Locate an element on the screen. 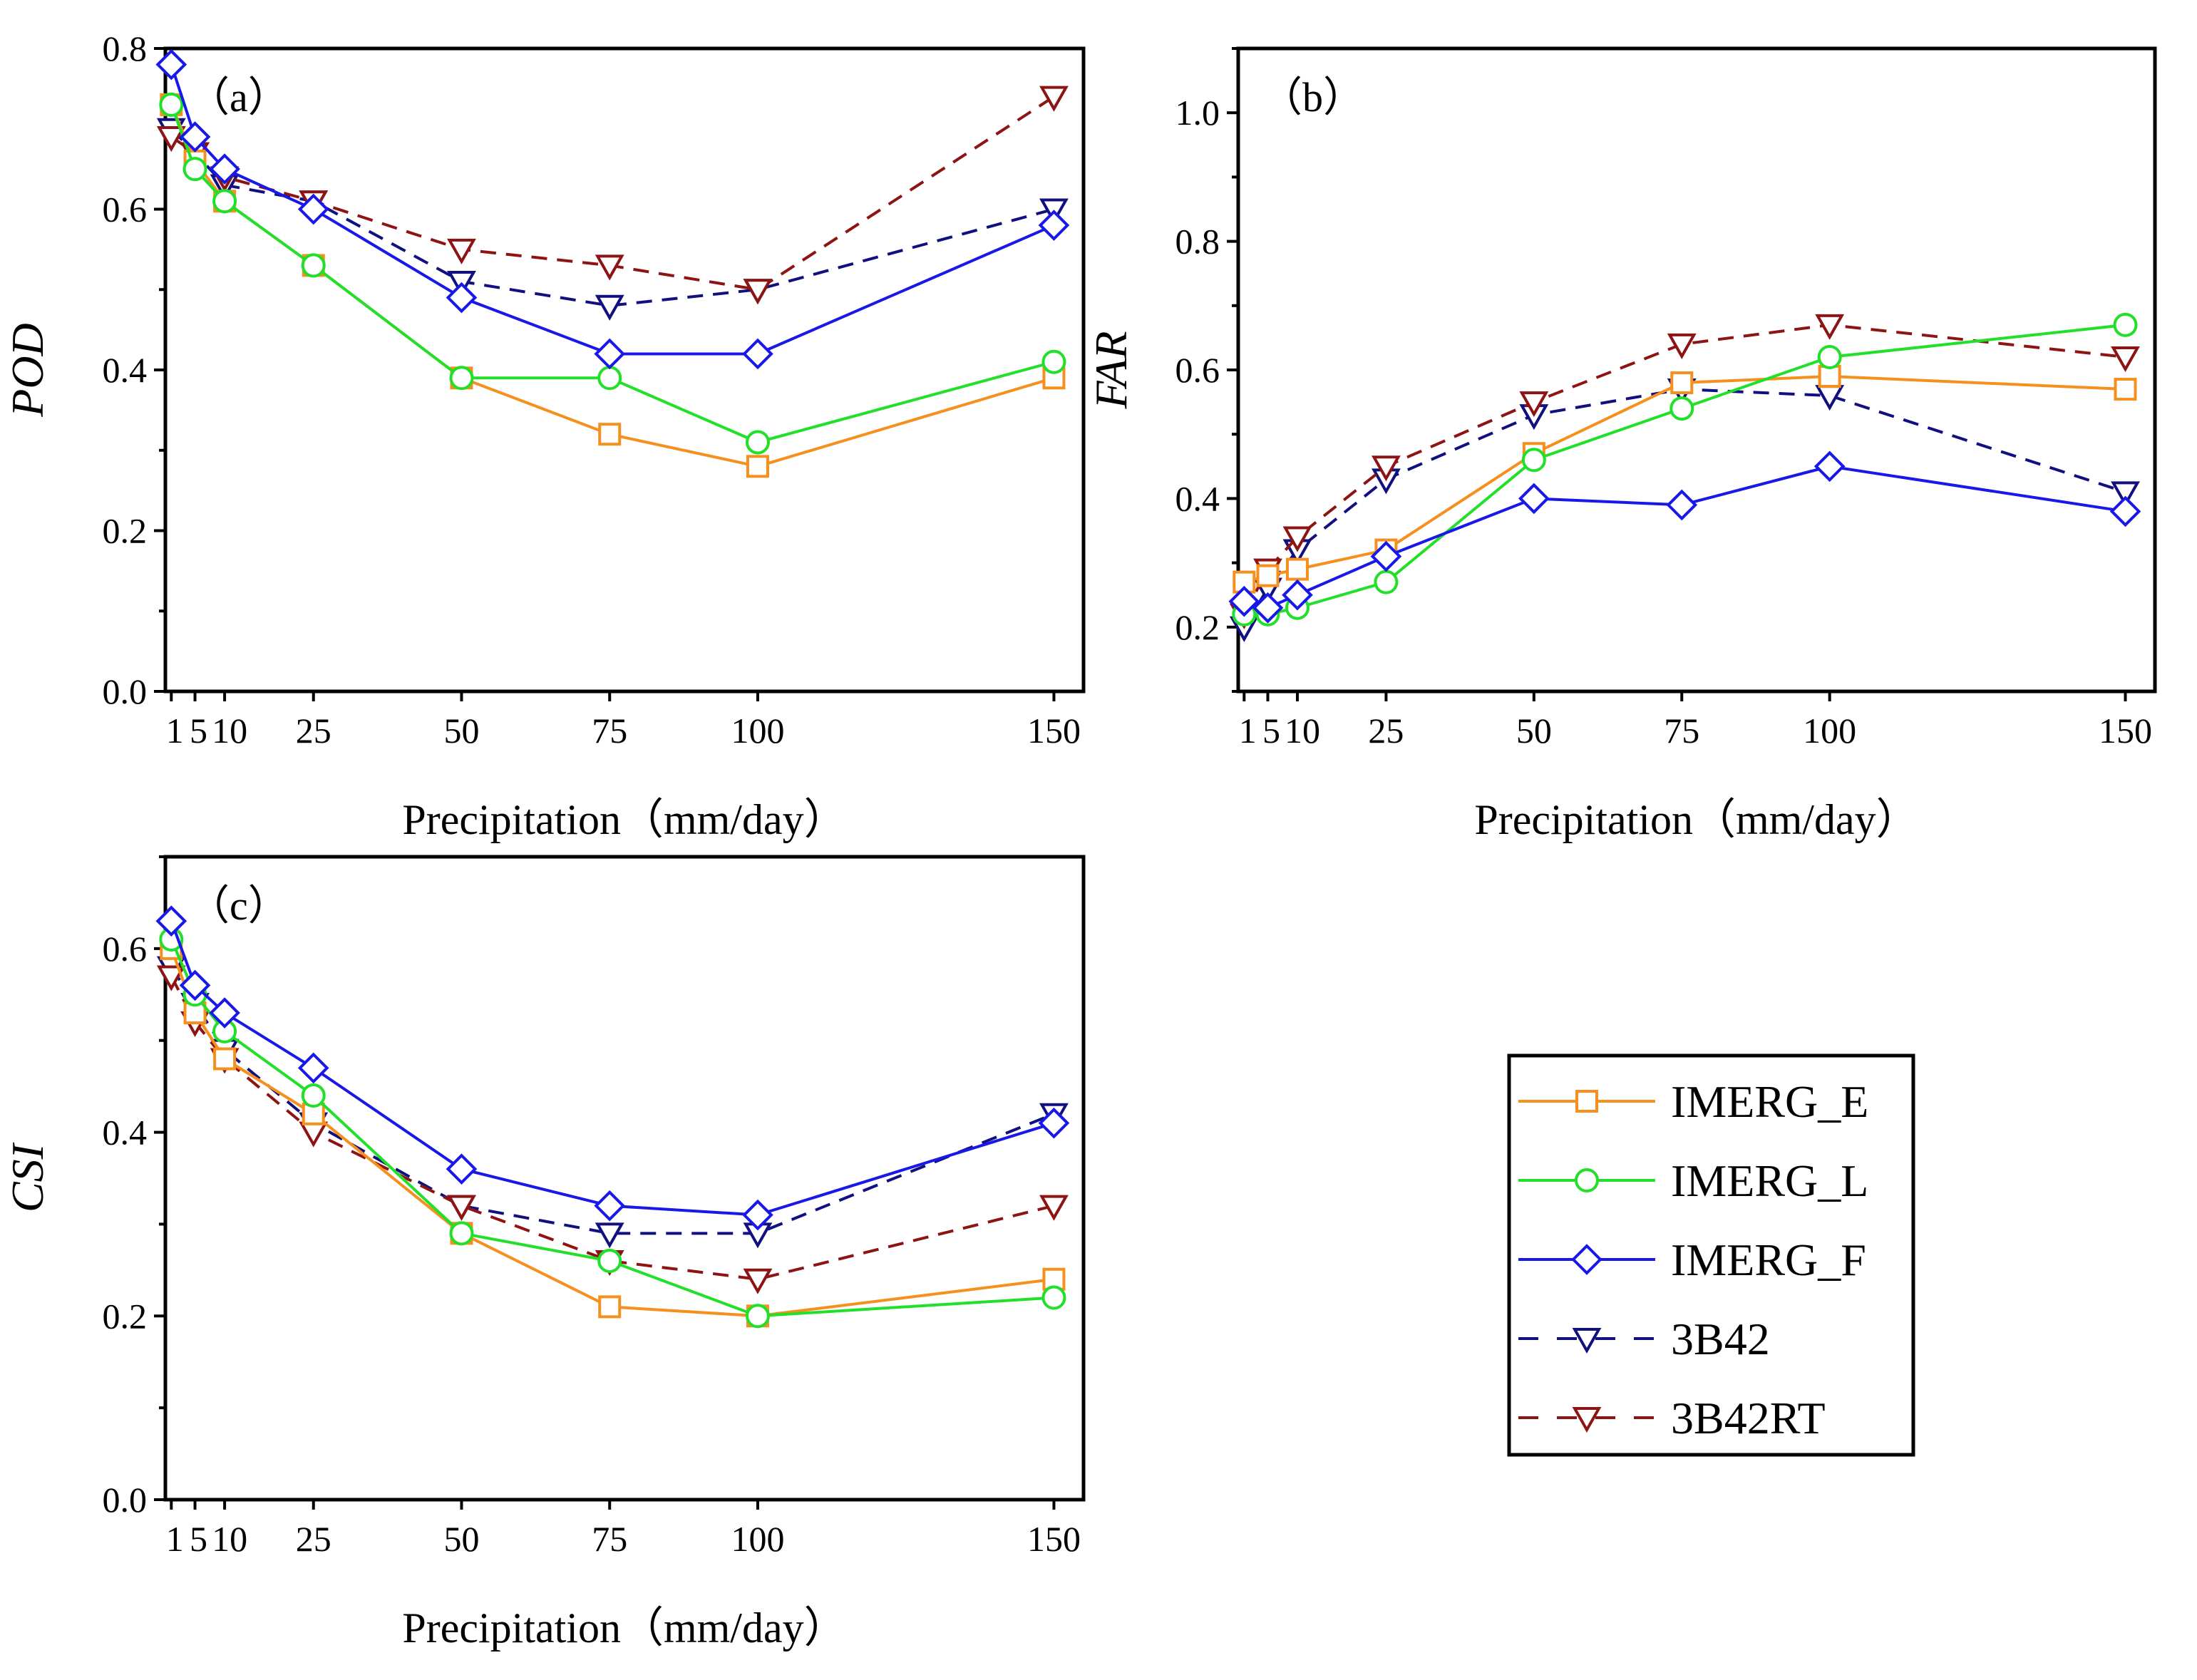  legend-item-imerg-l: IMERG_L is located at coordinates (1693, 1180).